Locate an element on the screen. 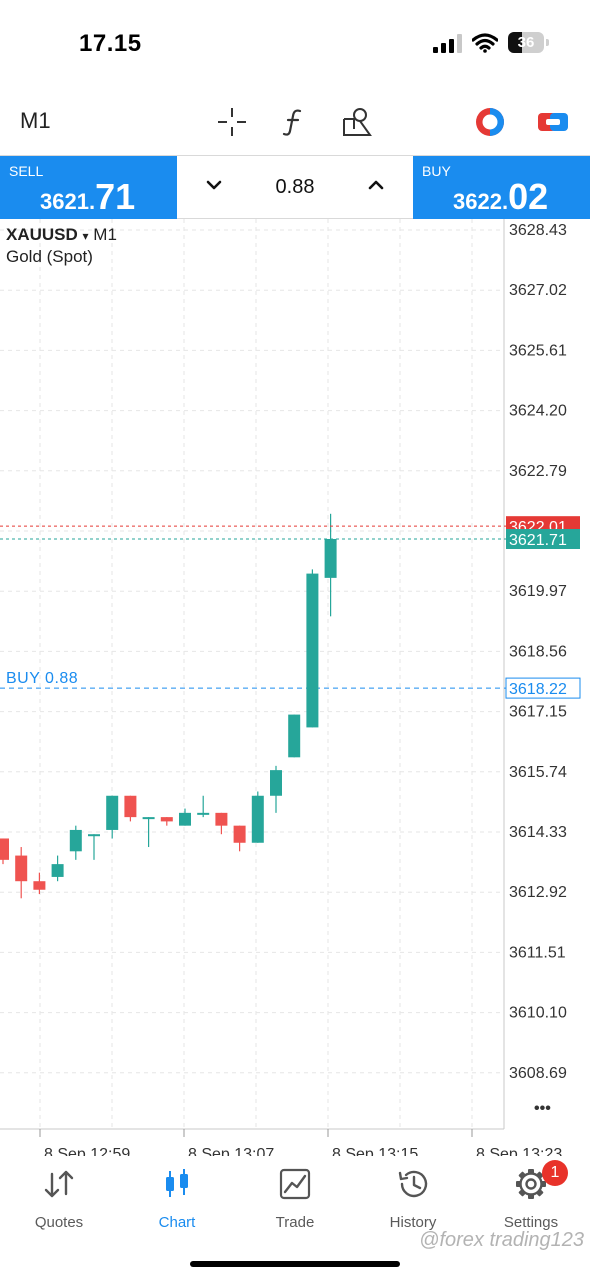  sell-price-big: 71 is located at coordinates (115, 196).